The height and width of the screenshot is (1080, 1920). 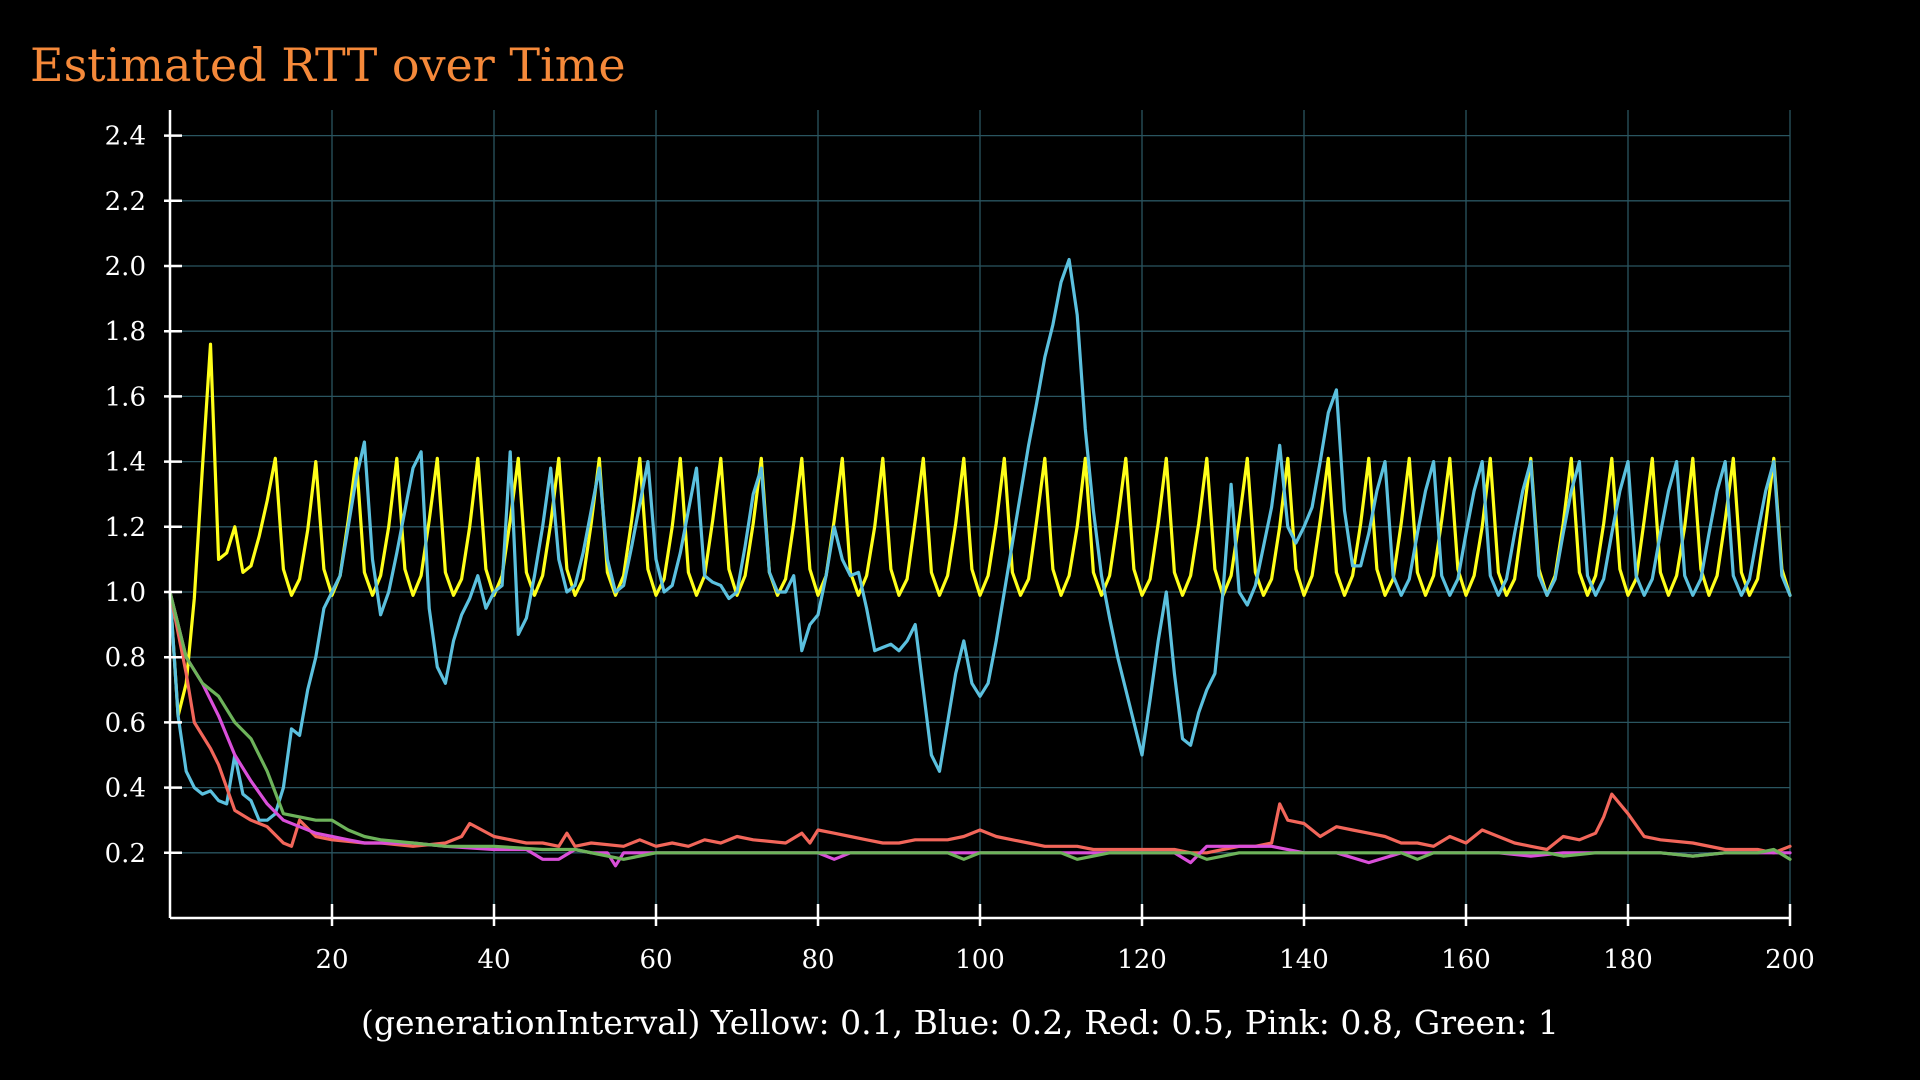 What do you see at coordinates (125, 332) in the screenshot?
I see `y-tick-label: 1.8` at bounding box center [125, 332].